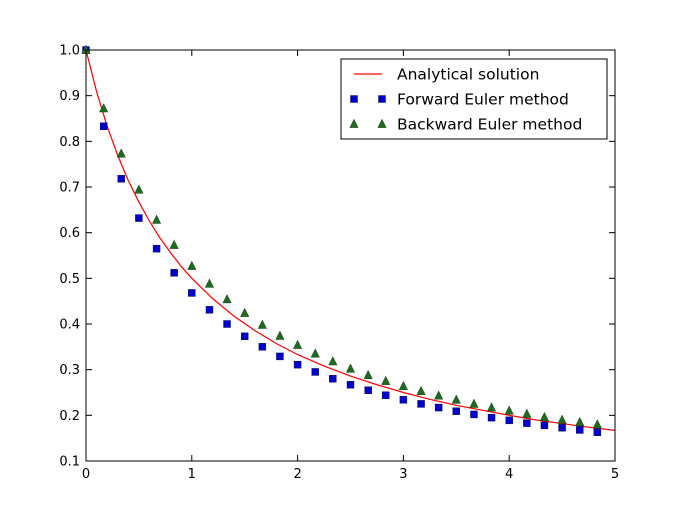 Image resolution: width=683 pixels, height=512 pixels. I want to click on y-tick-label: 0.6, so click(69, 233).